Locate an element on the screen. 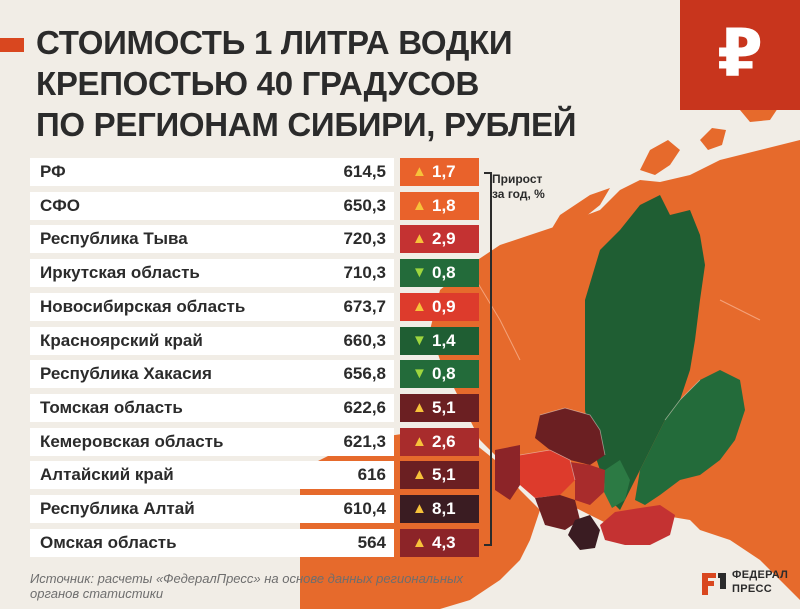 This screenshot has width=800, height=609. price-value: 673,7 is located at coordinates (364, 306).